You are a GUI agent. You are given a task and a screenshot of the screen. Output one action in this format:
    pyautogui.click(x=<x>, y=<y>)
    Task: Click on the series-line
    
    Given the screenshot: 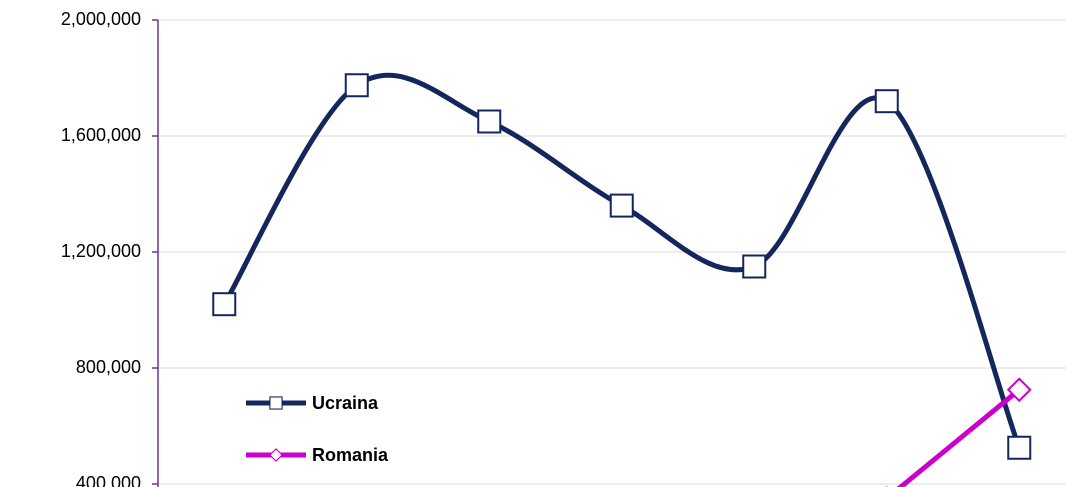 What is the action you would take?
    pyautogui.click(x=958, y=437)
    